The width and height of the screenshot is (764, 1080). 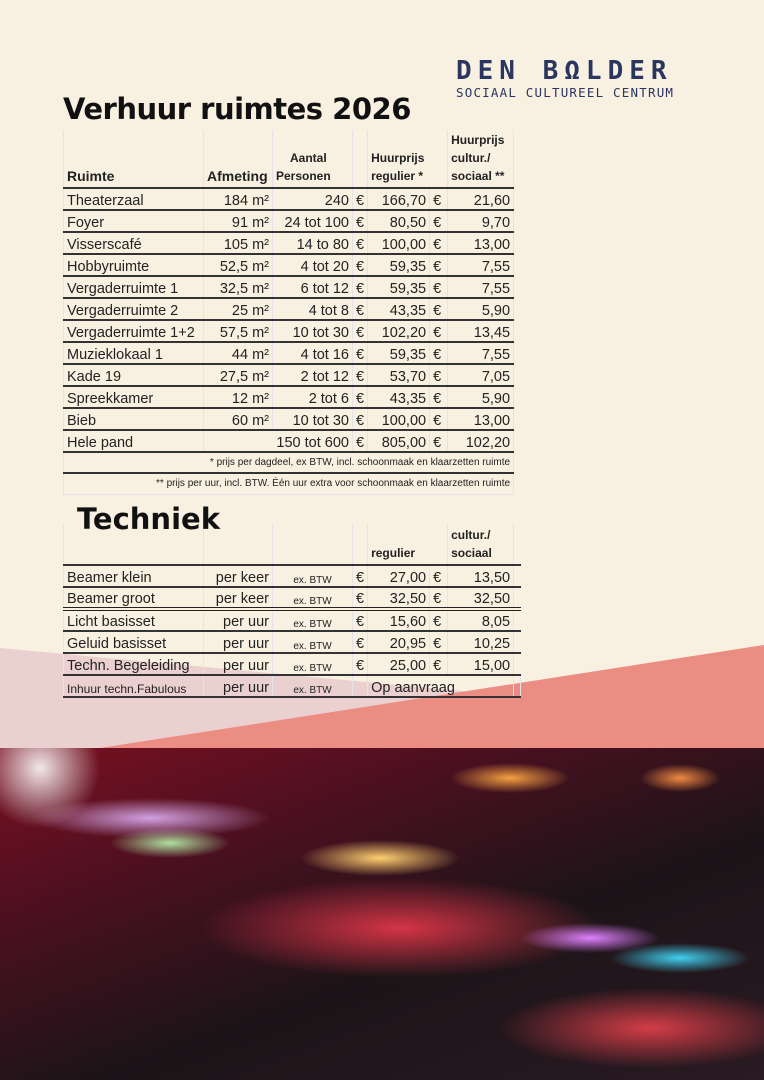 What do you see at coordinates (133, 159) in the screenshot?
I see `header-ruimte: Ruimte` at bounding box center [133, 159].